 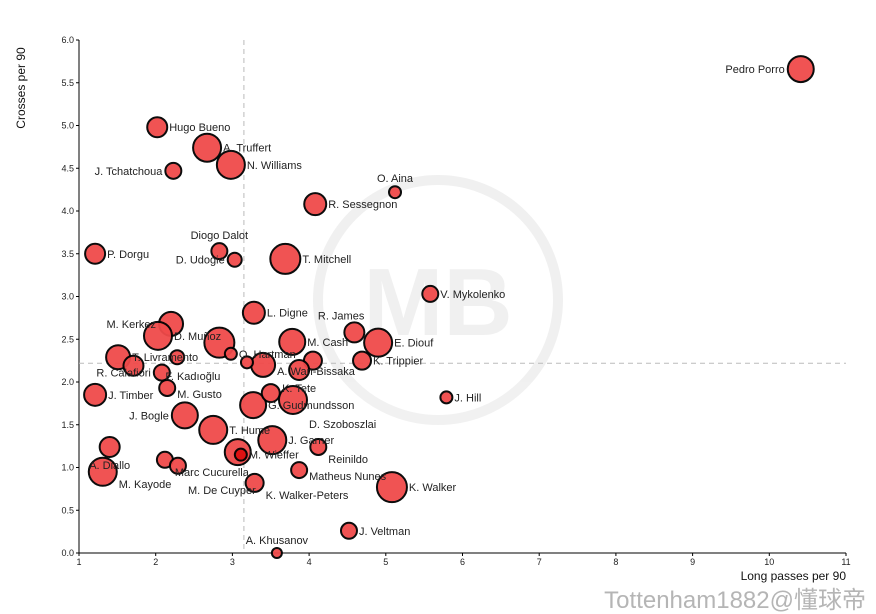 I want to click on data-label: K. Trippier, so click(x=398, y=362).